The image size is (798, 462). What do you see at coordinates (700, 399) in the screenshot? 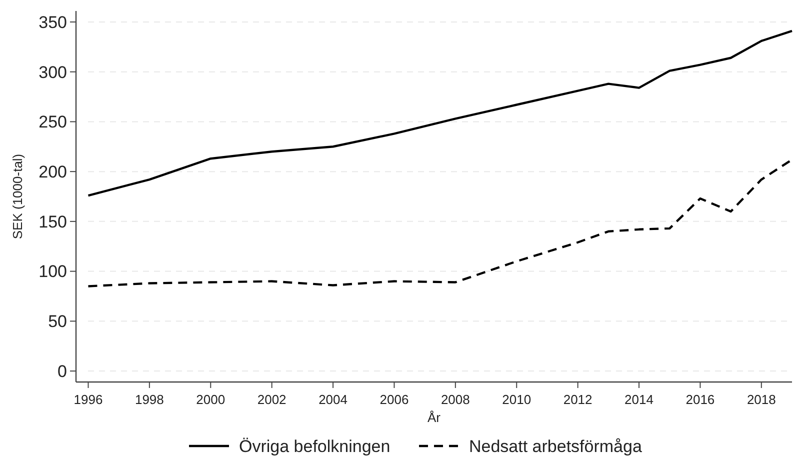
I see `x-tick-label: 2016` at bounding box center [700, 399].